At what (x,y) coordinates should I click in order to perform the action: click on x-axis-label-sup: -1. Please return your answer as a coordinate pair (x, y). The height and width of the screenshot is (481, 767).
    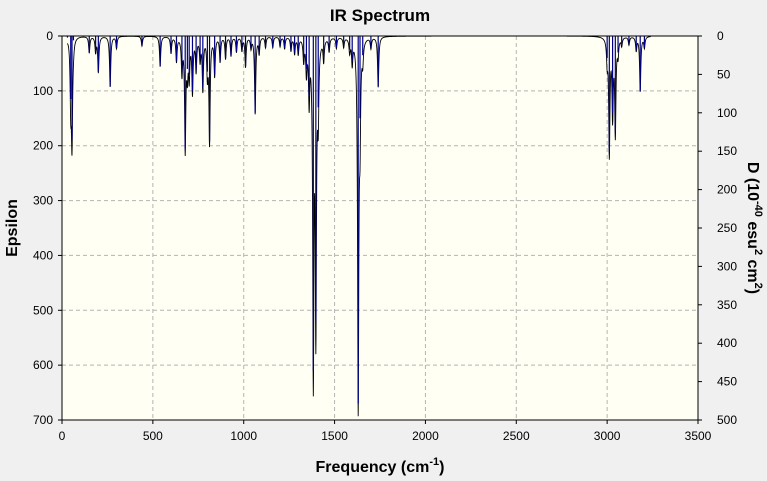
    Looking at the image, I should click on (434, 462).